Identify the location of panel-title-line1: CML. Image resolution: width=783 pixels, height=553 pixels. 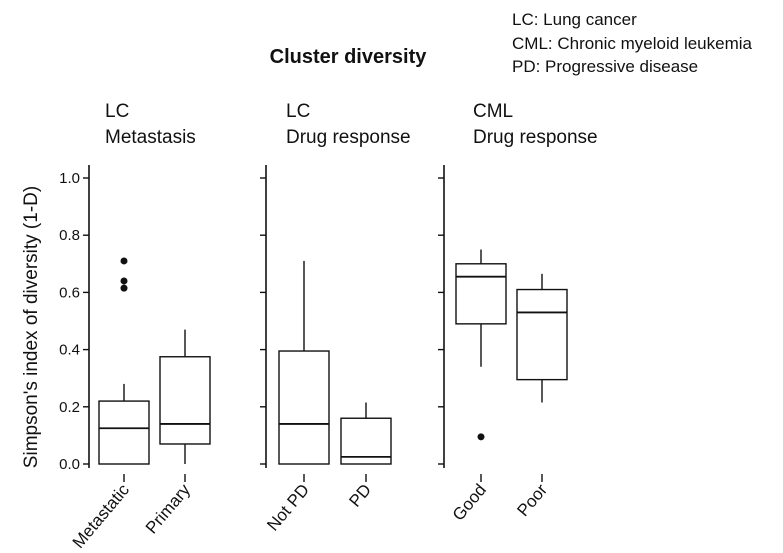
(493, 111).